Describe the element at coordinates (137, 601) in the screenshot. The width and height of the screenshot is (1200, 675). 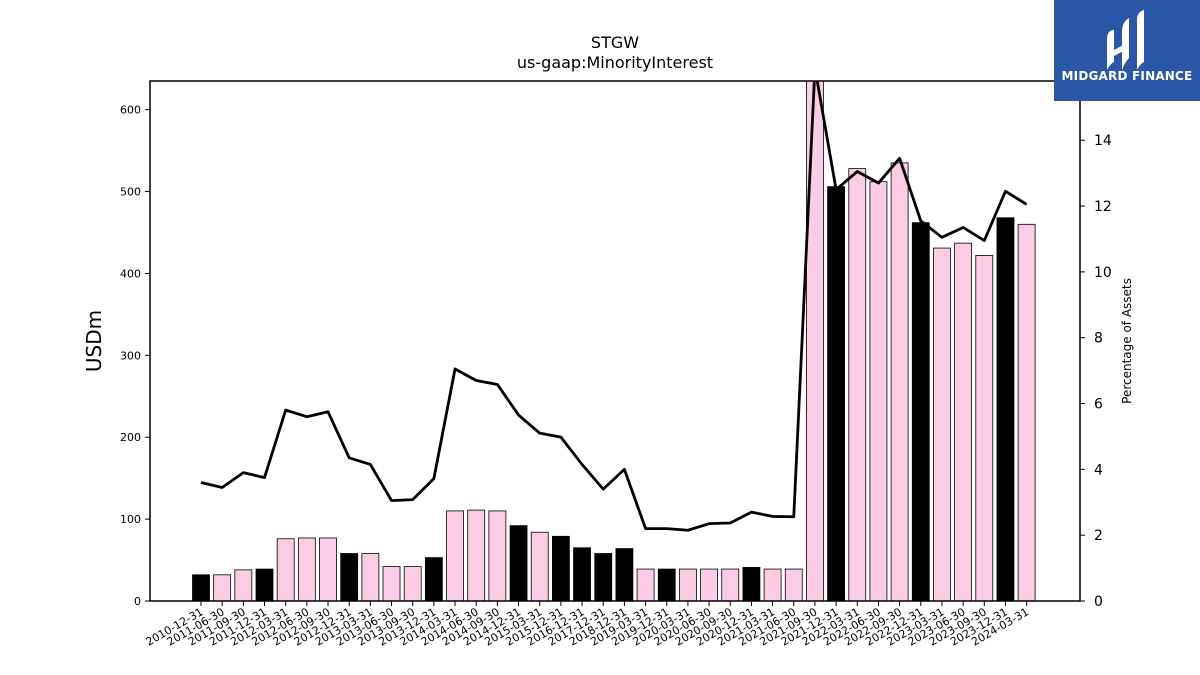
I see `y-tick-label: 0` at that location.